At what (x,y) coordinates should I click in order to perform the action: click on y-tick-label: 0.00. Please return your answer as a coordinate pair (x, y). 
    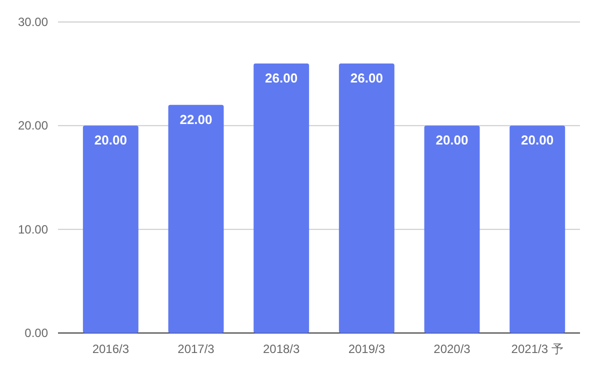
    Looking at the image, I should click on (36, 333).